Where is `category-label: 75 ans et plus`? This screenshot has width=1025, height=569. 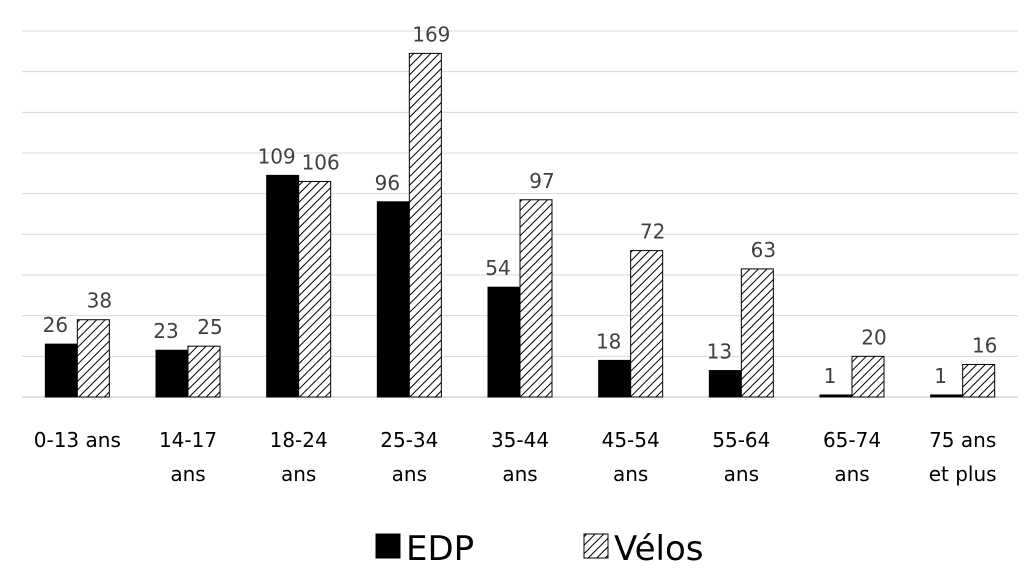 category-label: 75 ans et plus is located at coordinates (963, 457).